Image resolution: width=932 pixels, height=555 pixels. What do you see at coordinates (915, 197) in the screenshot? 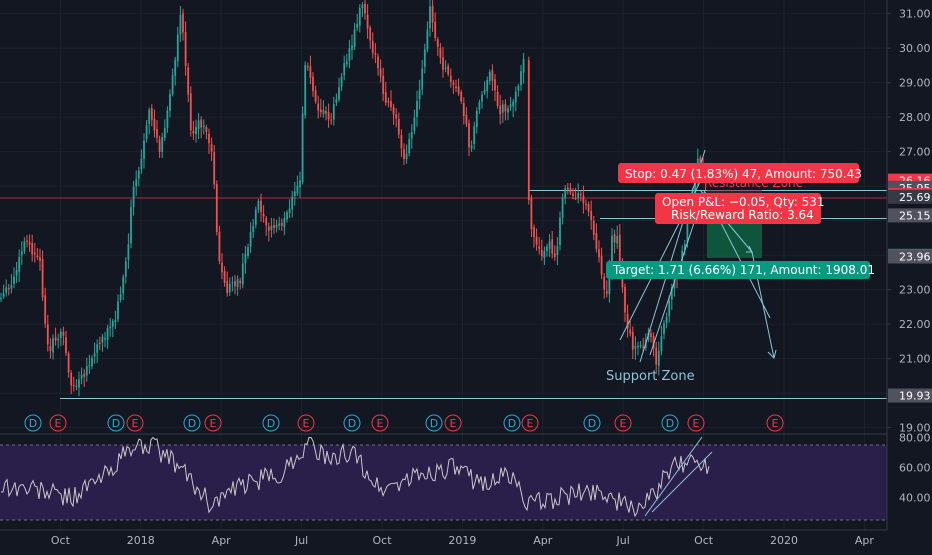
I see `price-badge-label: 25.69` at bounding box center [915, 197].